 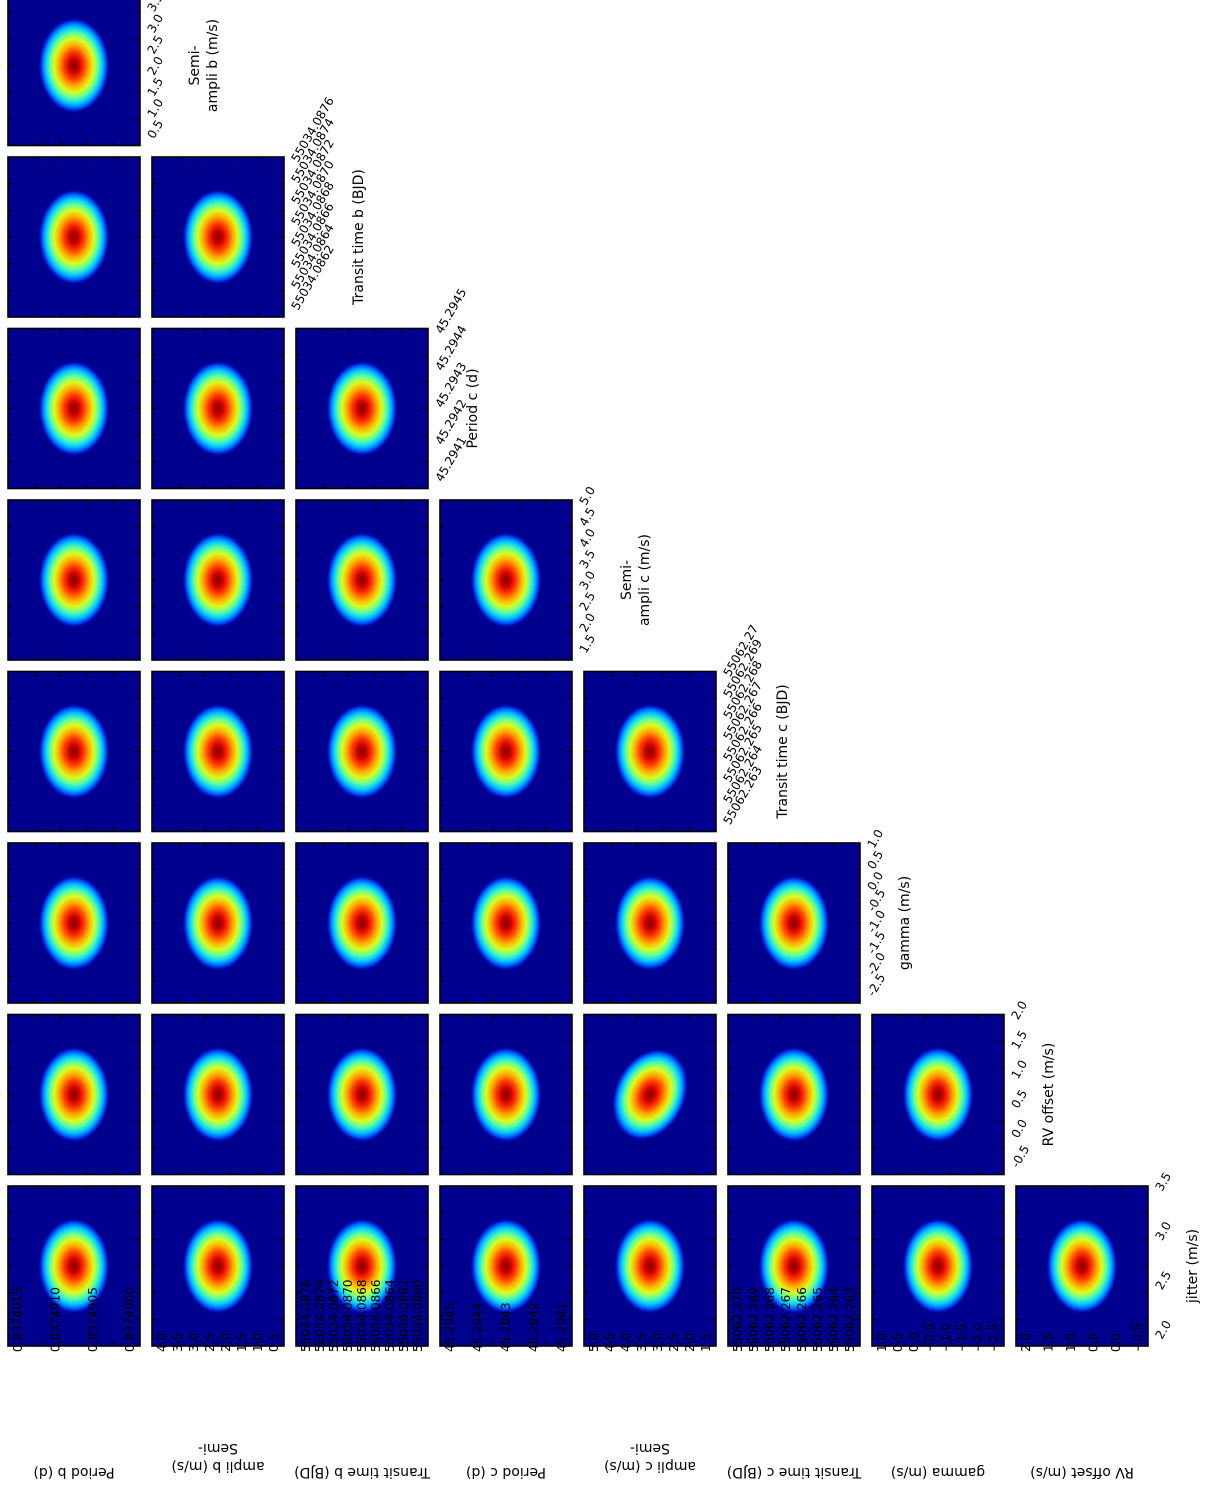 I want to click on tick-label: 55034.0860, so click(x=418, y=1315).